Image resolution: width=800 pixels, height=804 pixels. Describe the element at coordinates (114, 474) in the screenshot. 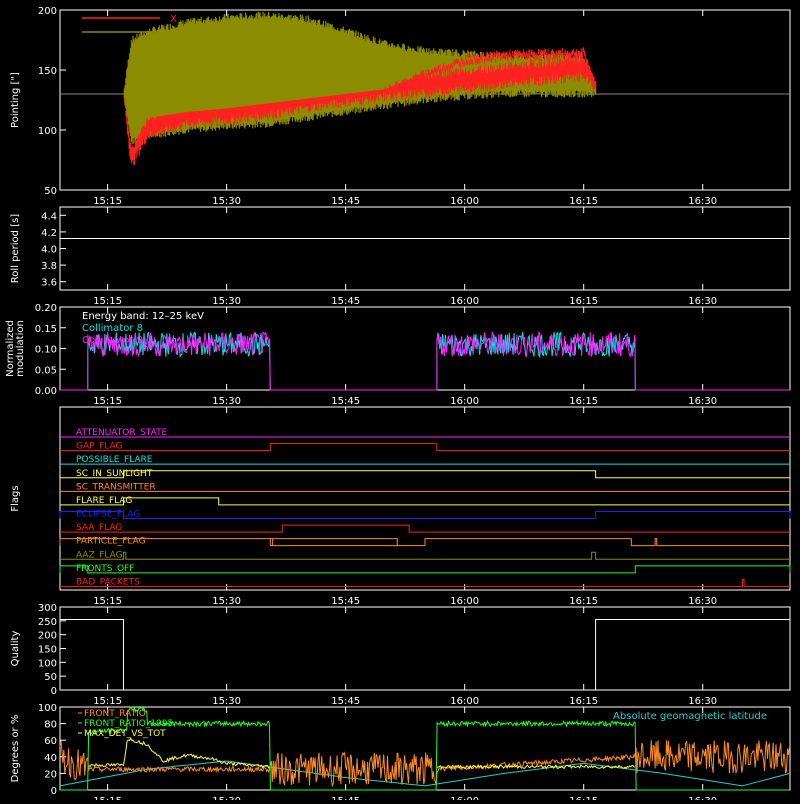

I see `flag-label-sc_in_sunlight: SC_IN_SUNLIGHT` at that location.